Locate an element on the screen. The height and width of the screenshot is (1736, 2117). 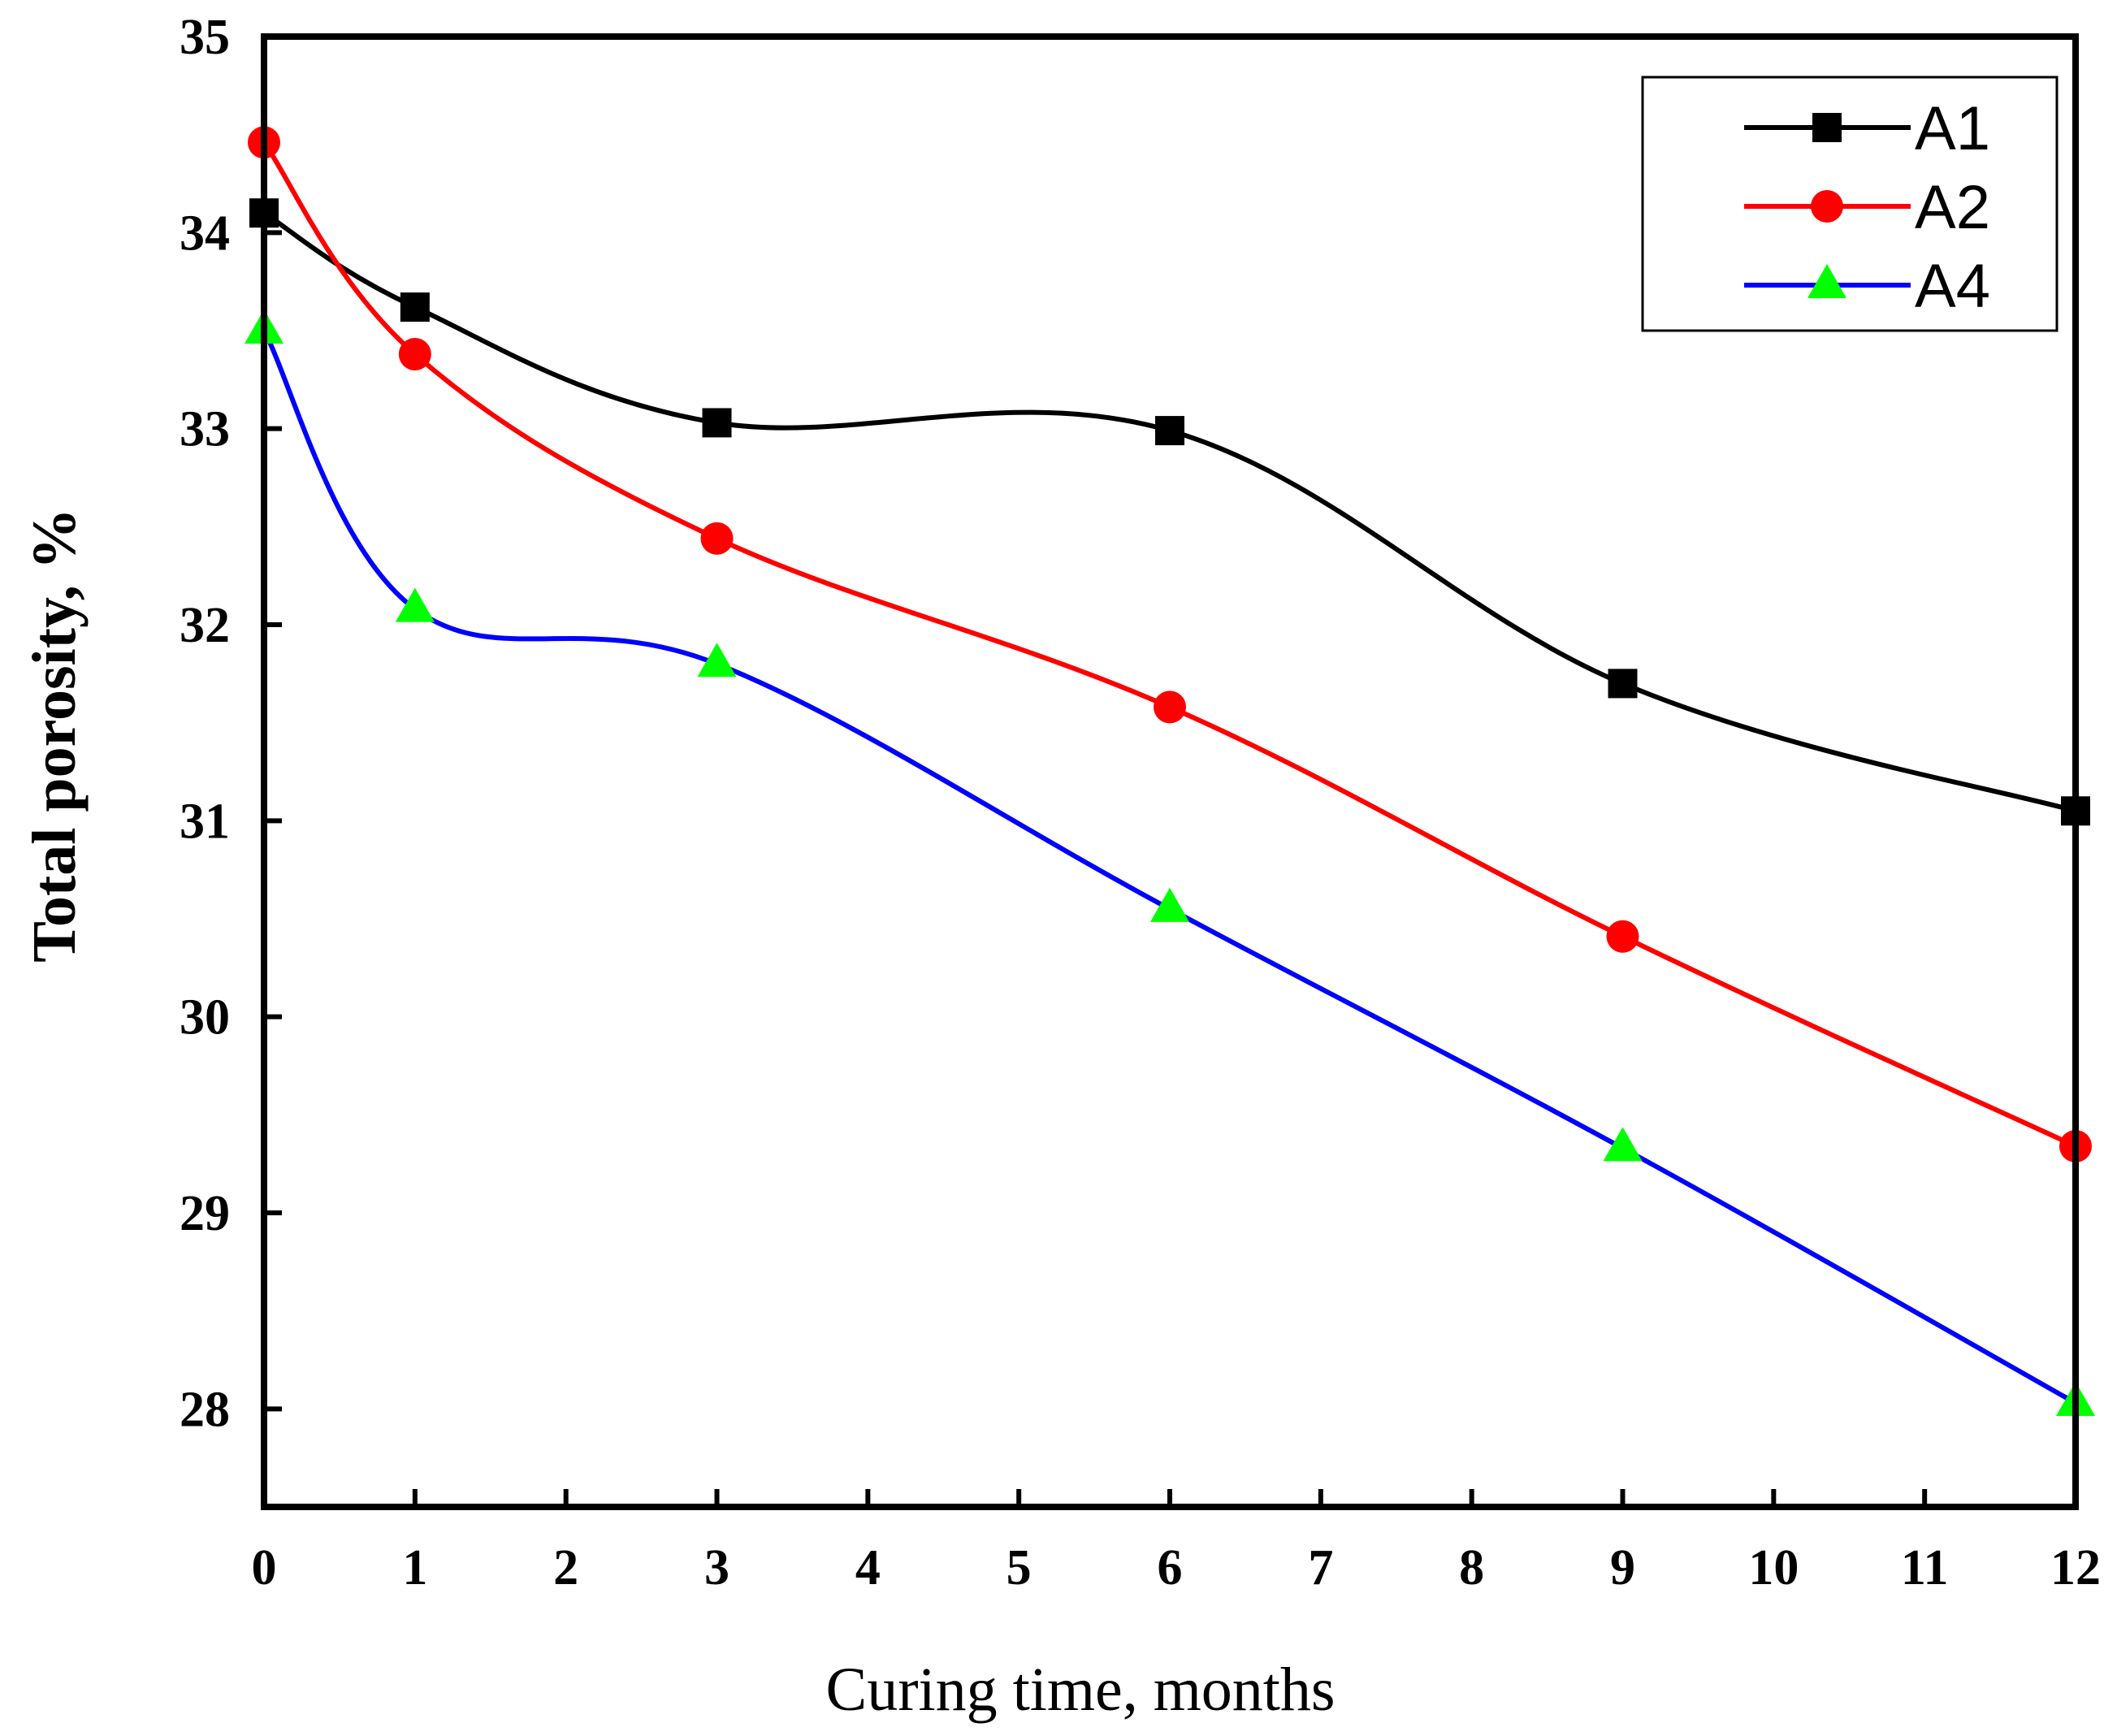
x-tick-label: 5 is located at coordinates (1019, 1567).